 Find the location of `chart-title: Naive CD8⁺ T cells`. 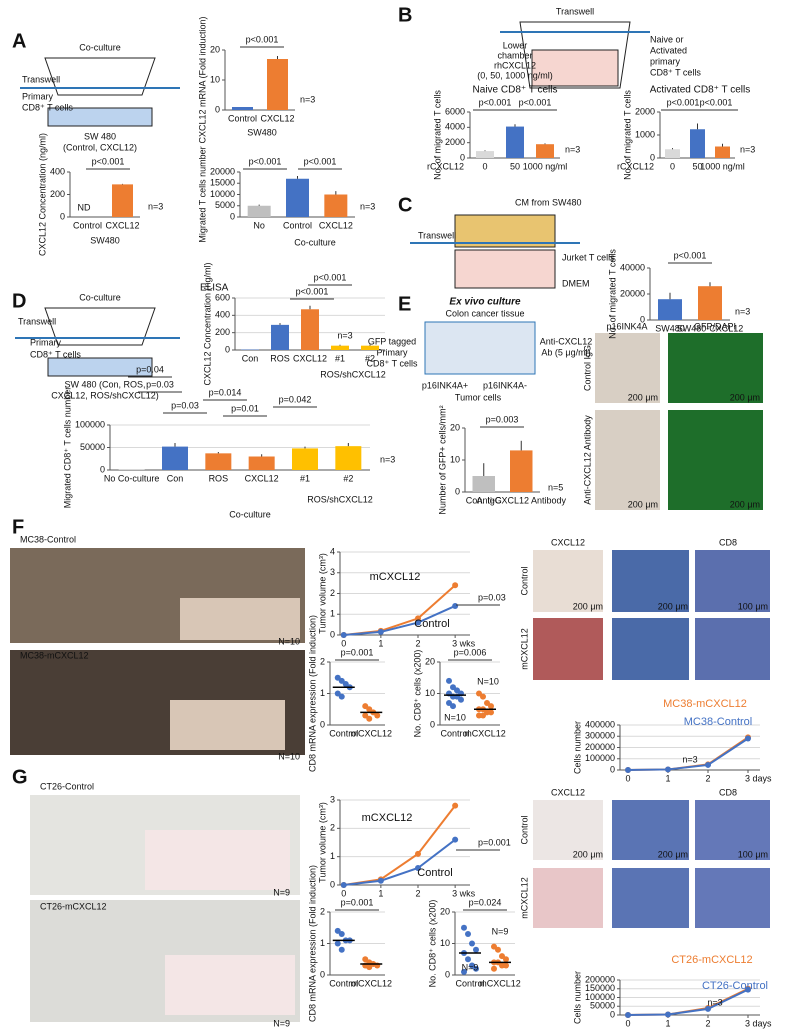

chart-title: Naive CD8⁺ T cells is located at coordinates (515, 90).